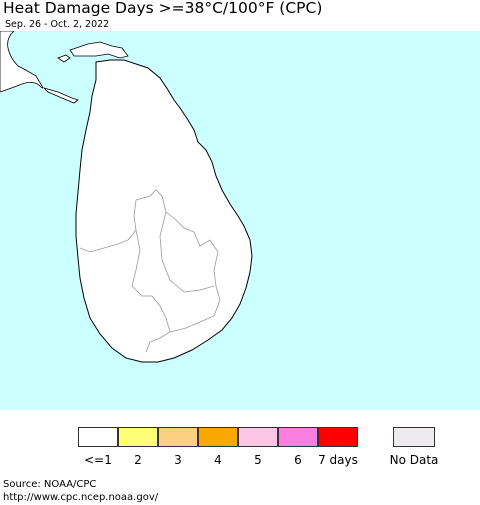 Image resolution: width=480 pixels, height=505 pixels. I want to click on legend-label: 6, so click(298, 460).